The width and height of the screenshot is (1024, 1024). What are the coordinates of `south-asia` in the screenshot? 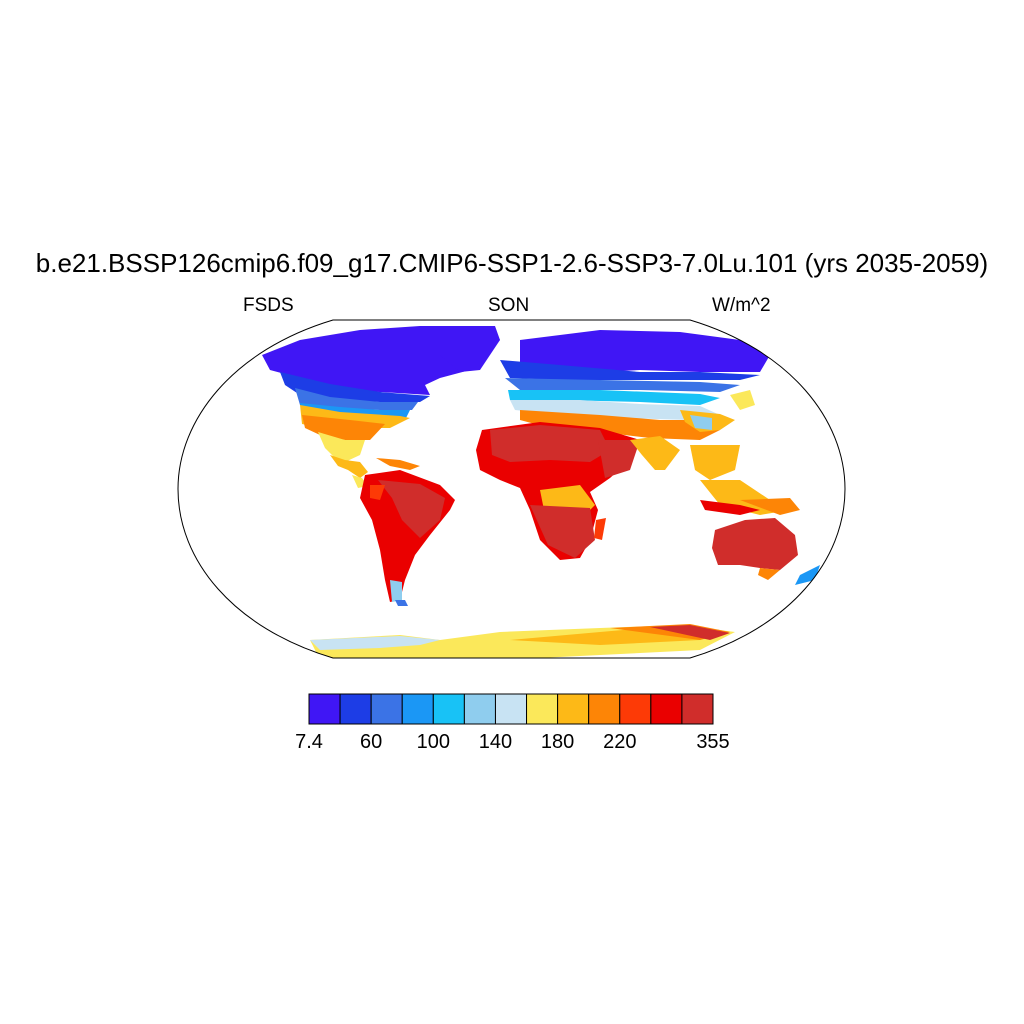 It's located at (715, 475).